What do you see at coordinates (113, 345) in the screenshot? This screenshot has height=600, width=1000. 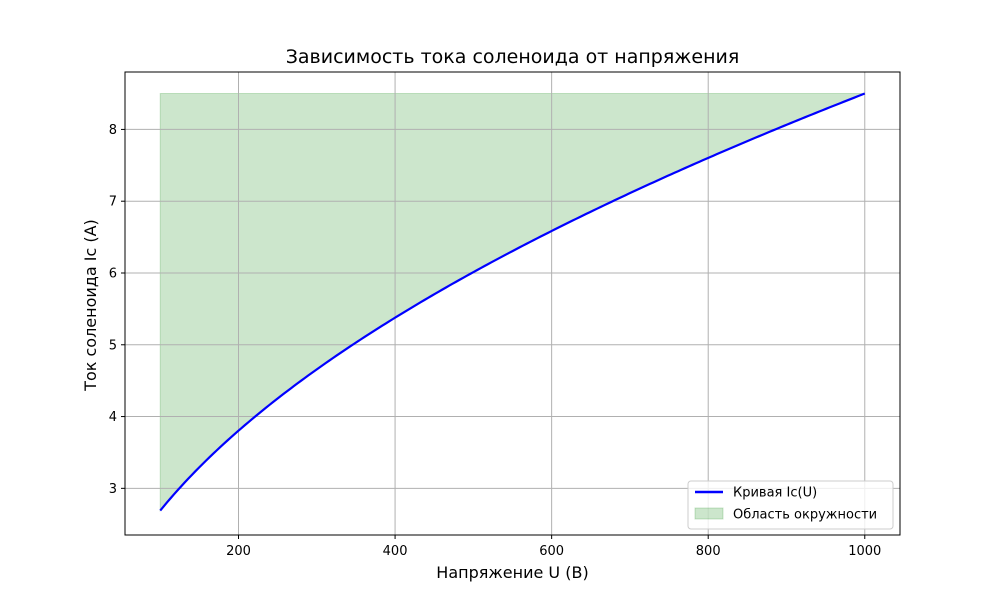 I see `y-tick-label: 5` at bounding box center [113, 345].